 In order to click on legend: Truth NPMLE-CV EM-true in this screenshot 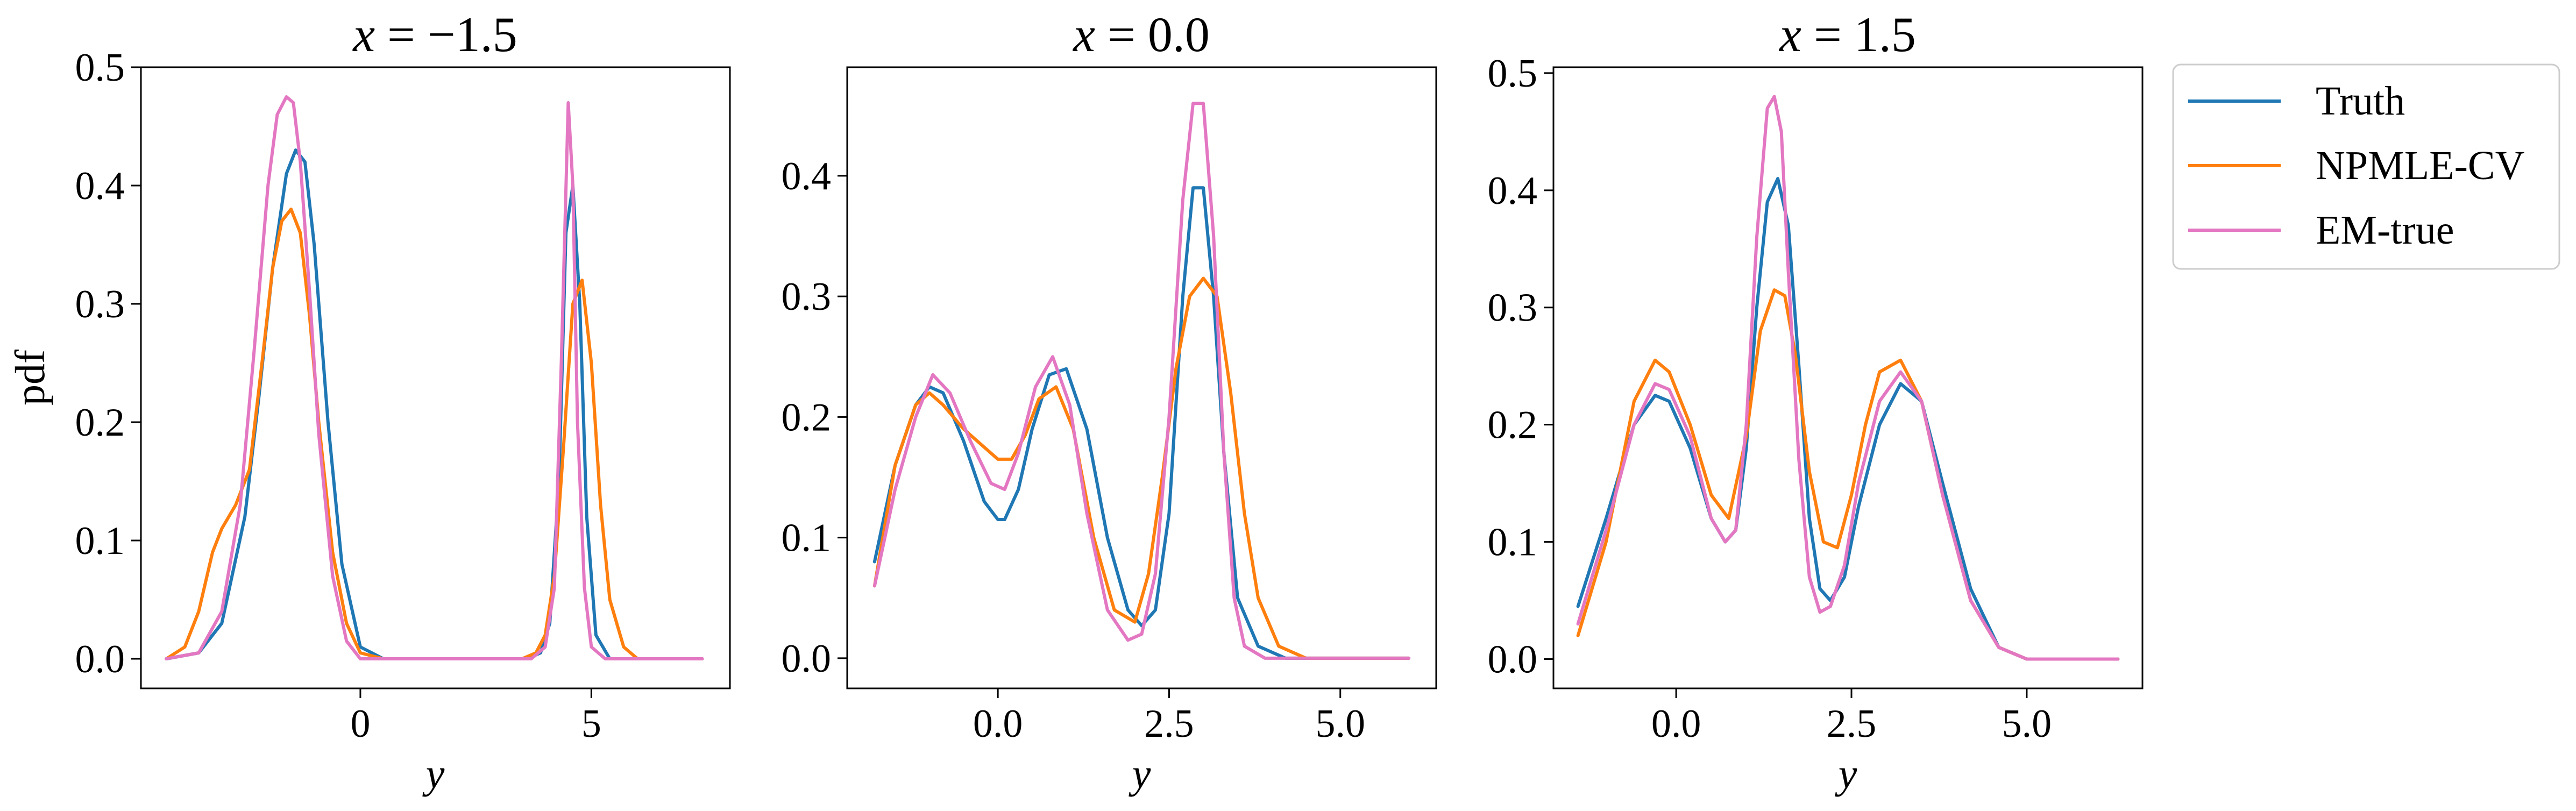, I will do `click(2366, 167)`.